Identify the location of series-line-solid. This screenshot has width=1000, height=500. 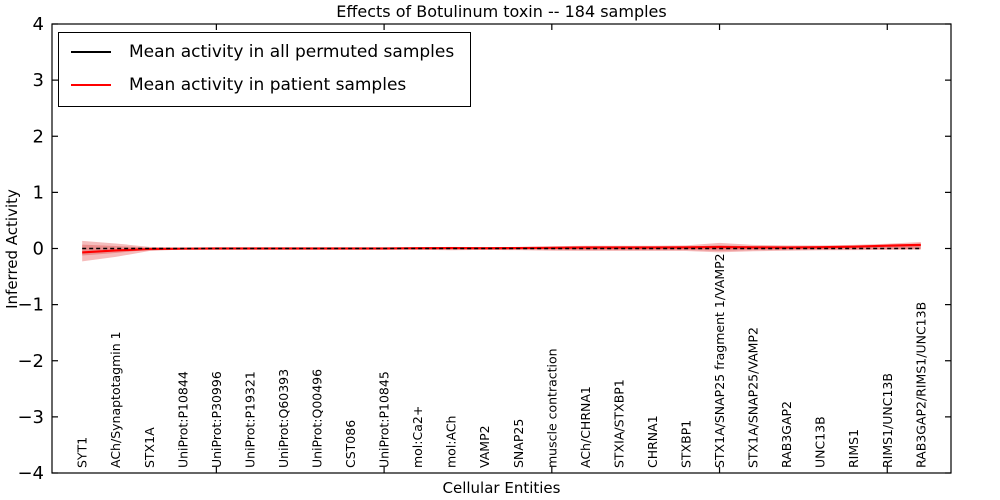
(501, 248).